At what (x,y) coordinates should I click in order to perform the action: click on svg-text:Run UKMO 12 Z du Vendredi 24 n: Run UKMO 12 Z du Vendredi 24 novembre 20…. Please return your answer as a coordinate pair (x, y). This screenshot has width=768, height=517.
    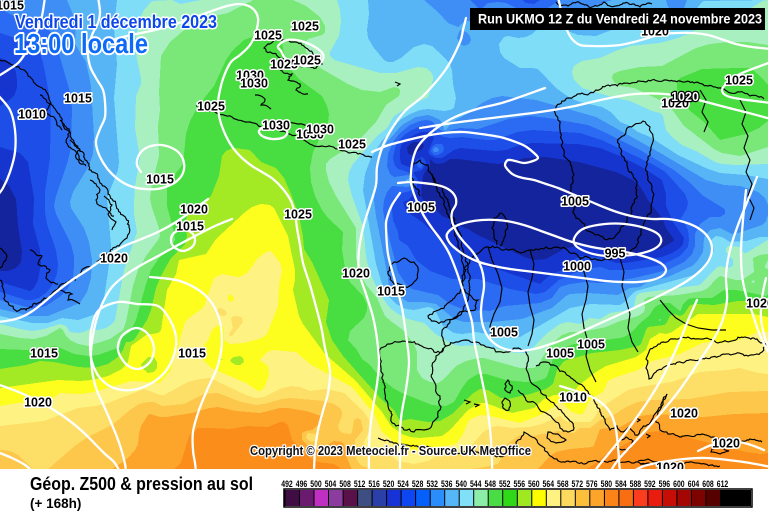
    Looking at the image, I should click on (620, 19).